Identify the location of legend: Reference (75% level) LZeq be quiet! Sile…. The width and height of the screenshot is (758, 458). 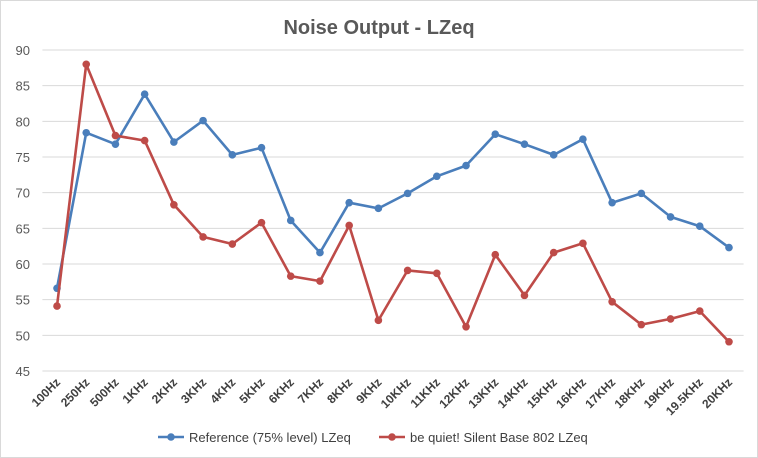
(373, 437).